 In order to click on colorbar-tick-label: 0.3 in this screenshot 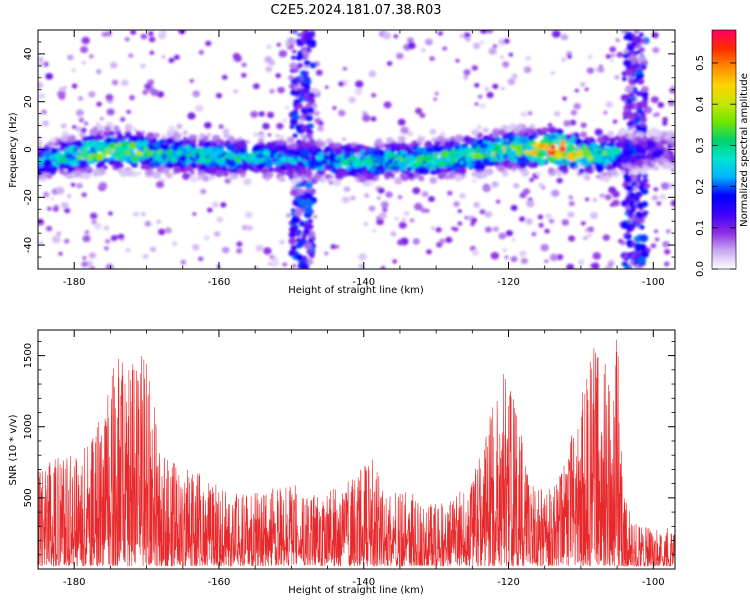, I will do `click(700, 145)`.